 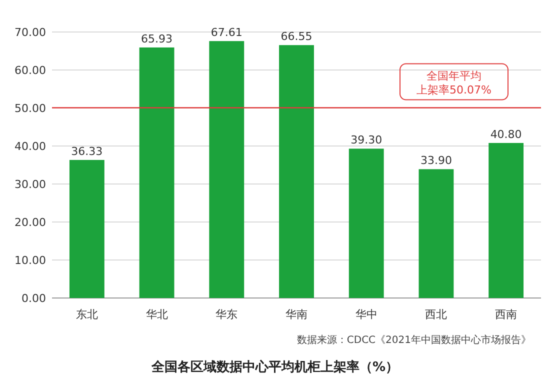 I want to click on y-tick-label: 60.00, so click(x=30, y=70).